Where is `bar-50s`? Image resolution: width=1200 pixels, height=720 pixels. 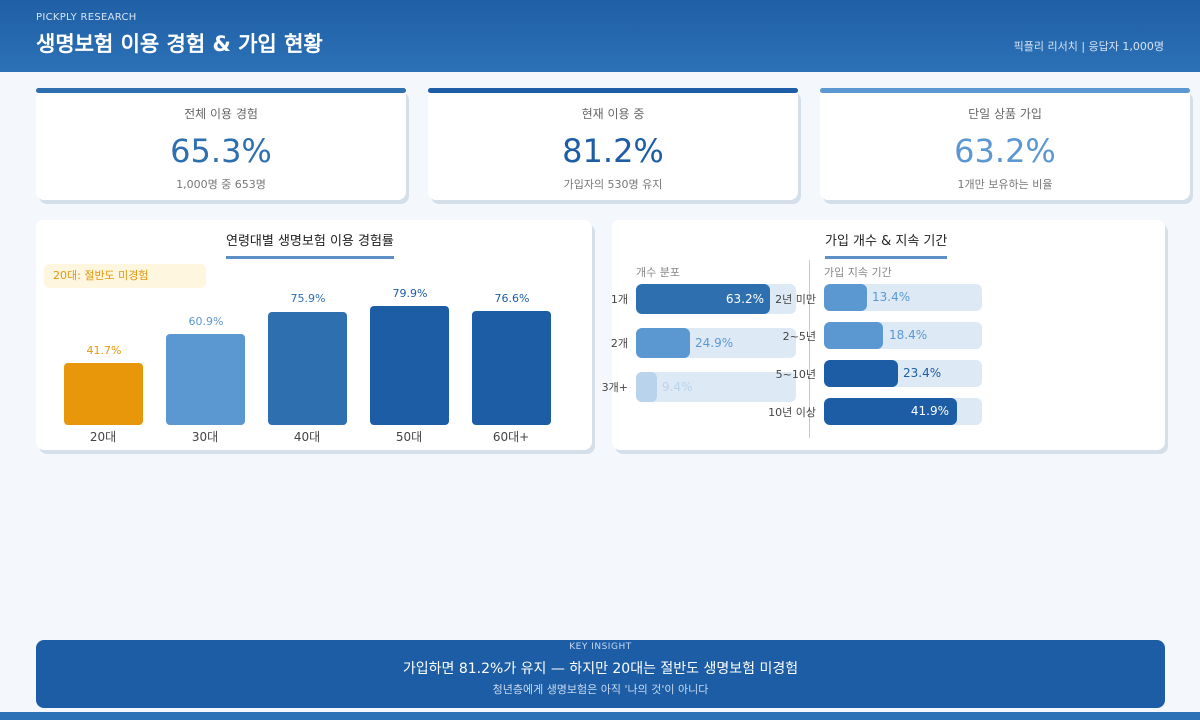 bar-50s is located at coordinates (409, 365).